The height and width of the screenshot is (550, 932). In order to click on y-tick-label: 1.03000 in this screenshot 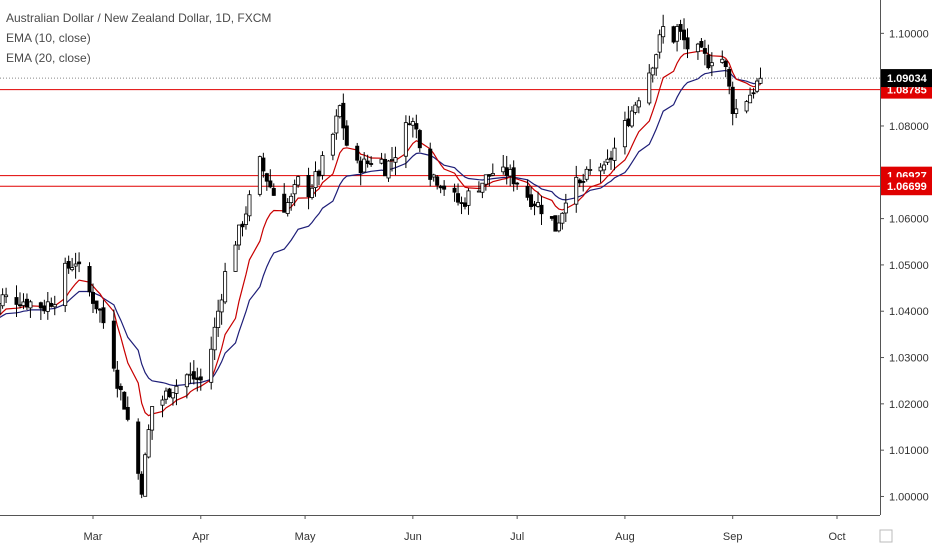, I will do `click(909, 359)`.